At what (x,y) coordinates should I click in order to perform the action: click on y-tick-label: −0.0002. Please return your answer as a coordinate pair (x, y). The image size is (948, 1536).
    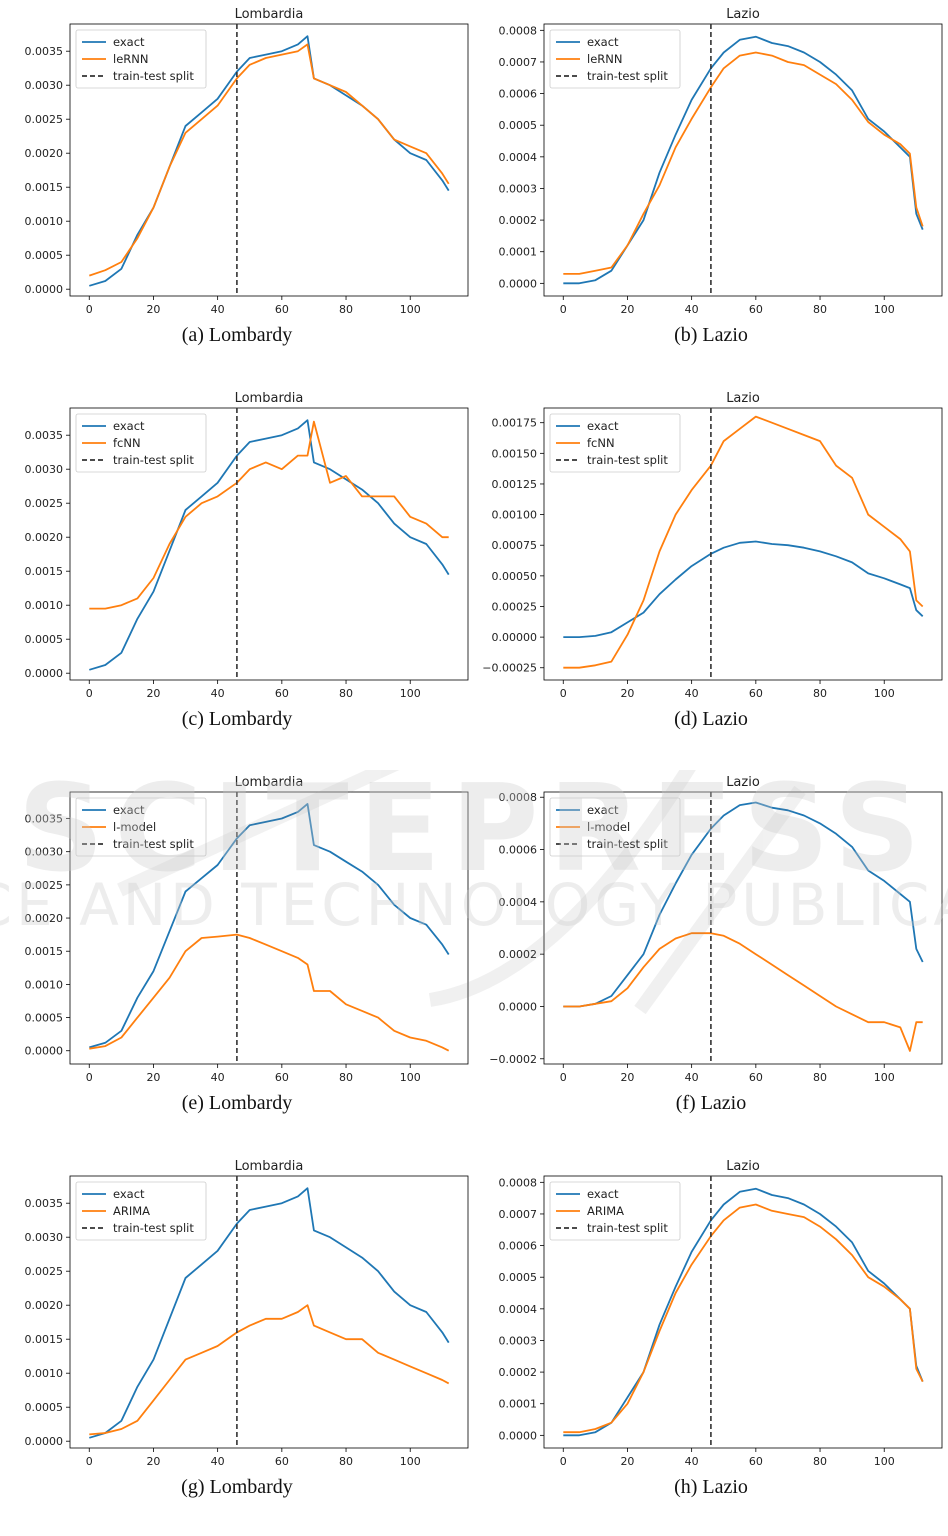
    Looking at the image, I should click on (513, 1059).